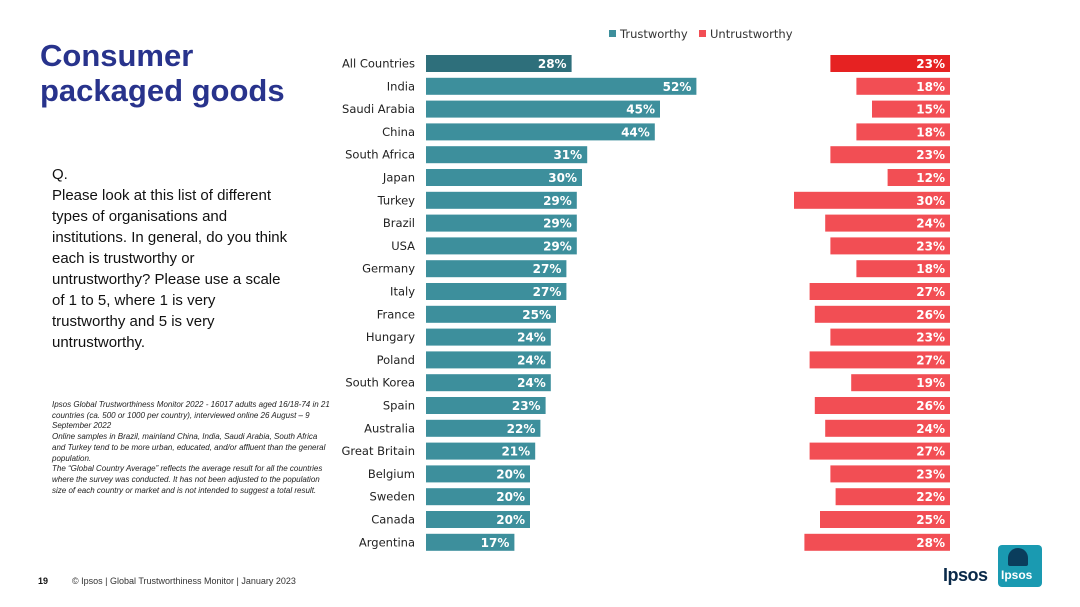 The height and width of the screenshot is (607, 1080). What do you see at coordinates (702, 33) in the screenshot?
I see `legend-untrustworthy-swatch` at bounding box center [702, 33].